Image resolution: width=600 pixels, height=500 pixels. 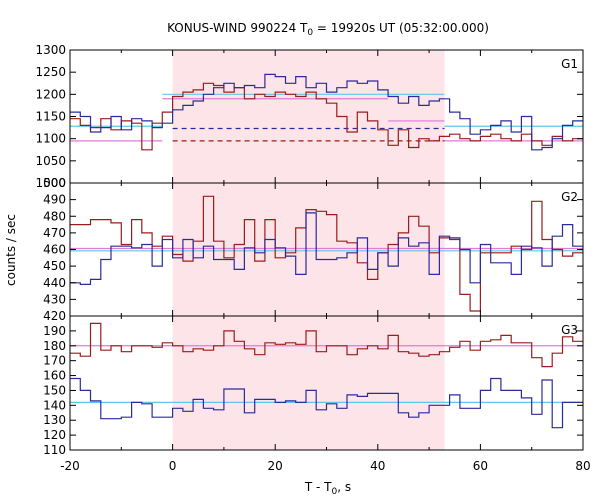 What do you see at coordinates (50, 72) in the screenshot?
I see `panel-g1-ytick-label-1250: 1250` at bounding box center [50, 72].